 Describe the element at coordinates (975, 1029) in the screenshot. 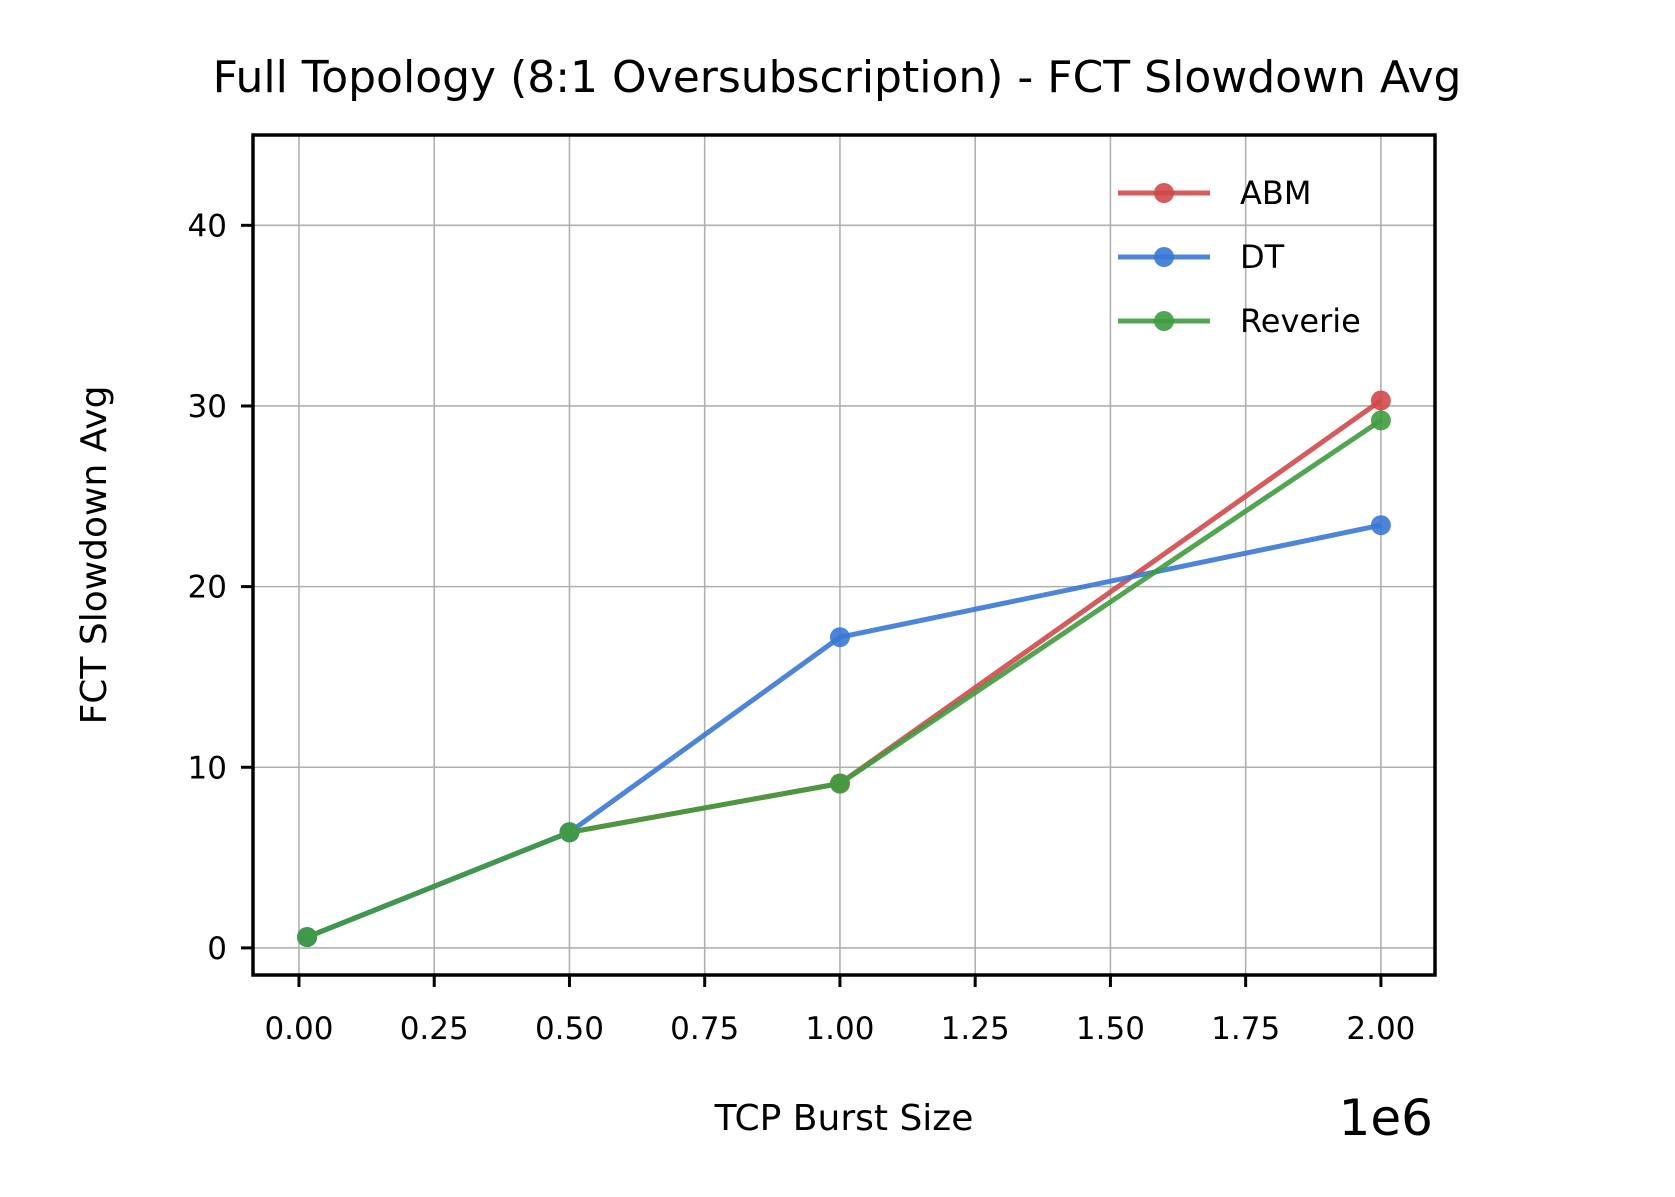

I see `x-tick-label: 1.25` at that location.